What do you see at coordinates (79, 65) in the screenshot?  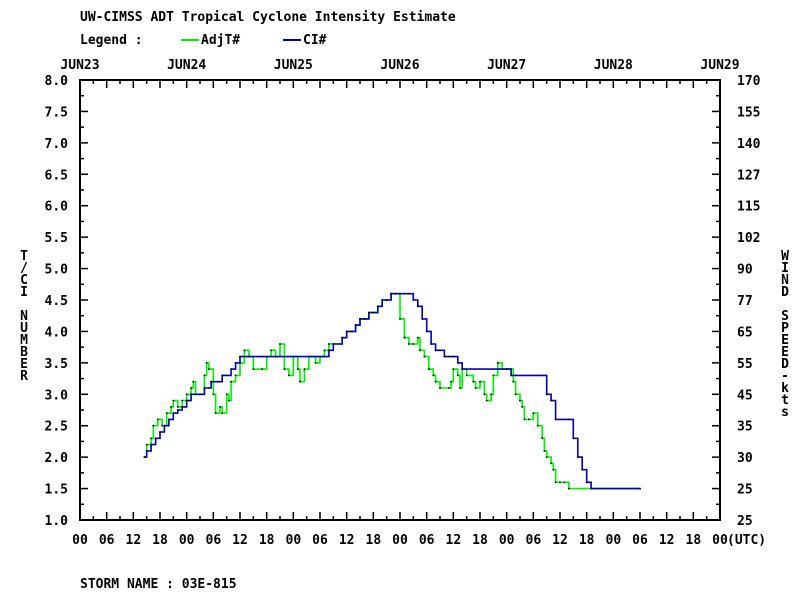 I see `date-label: JUN23` at bounding box center [79, 65].